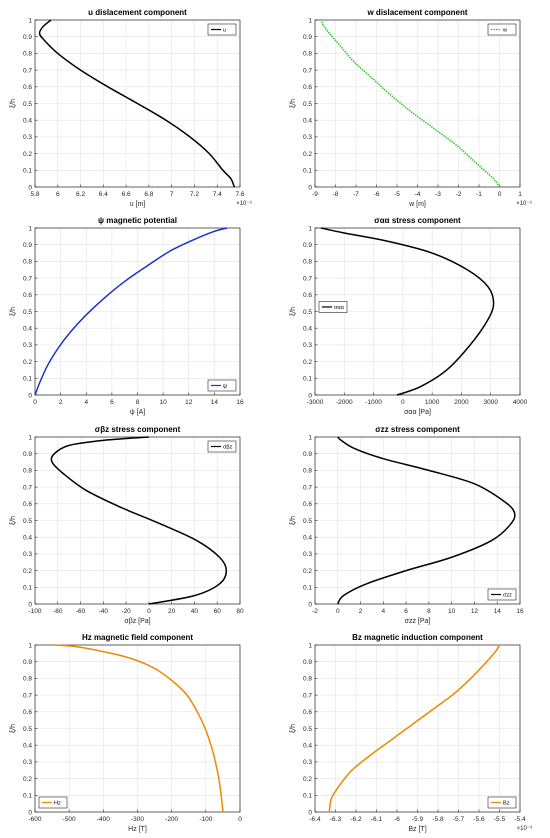 This screenshot has width=550, height=838. Describe the element at coordinates (315, 402) in the screenshot. I see `x-tick-label: -3000` at that location.